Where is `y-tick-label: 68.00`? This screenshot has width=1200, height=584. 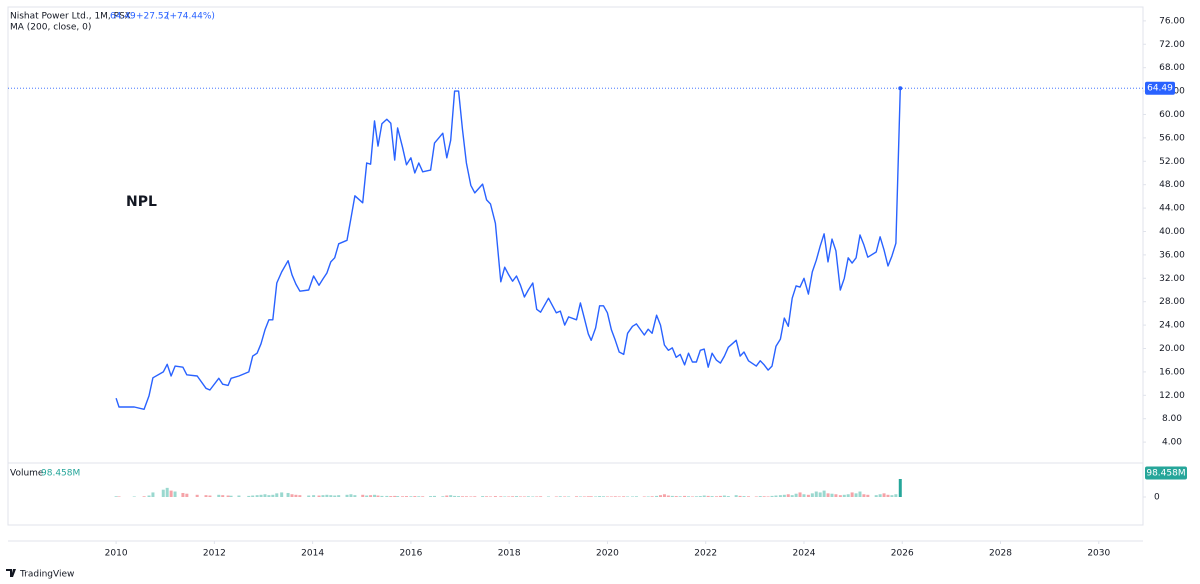
y-tick-label: 68.00 is located at coordinates (1172, 68).